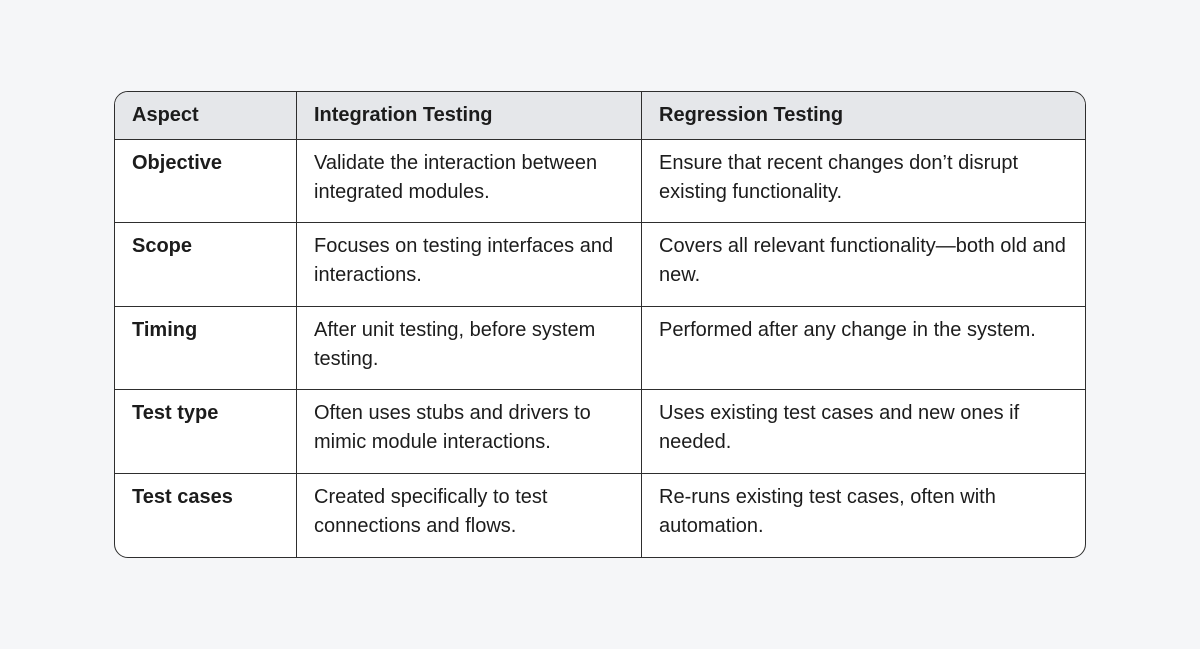  What do you see at coordinates (863, 116) in the screenshot?
I see `header-cell: Regression Testing` at bounding box center [863, 116].